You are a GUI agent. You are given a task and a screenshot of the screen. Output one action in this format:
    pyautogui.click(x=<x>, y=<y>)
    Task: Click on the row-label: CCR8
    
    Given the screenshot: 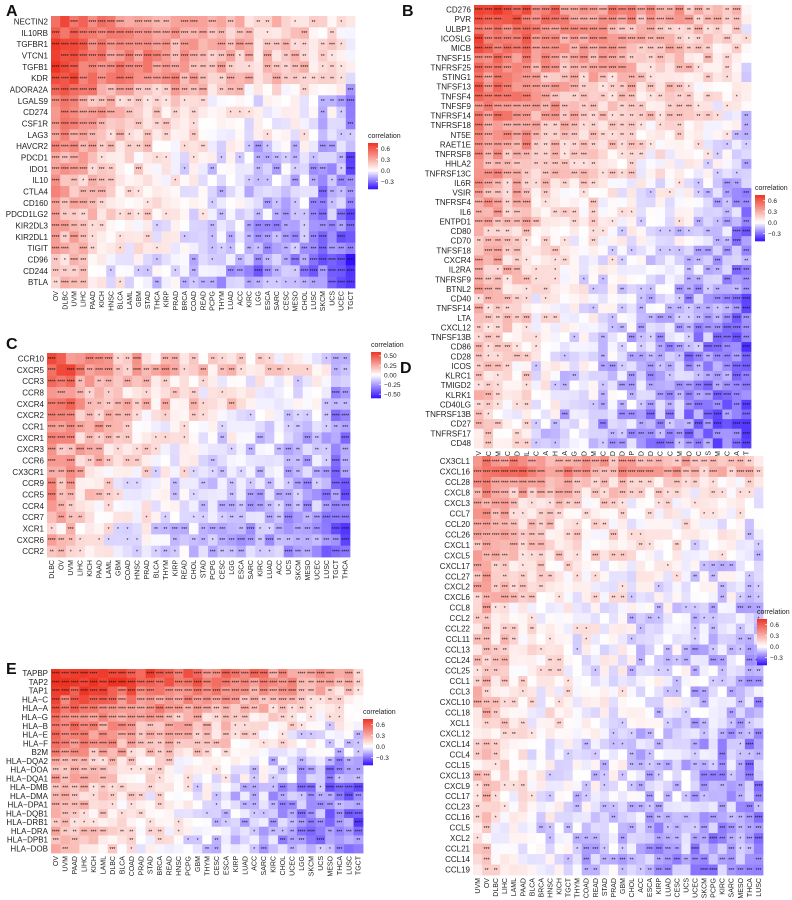 What is the action you would take?
    pyautogui.click(x=33, y=392)
    